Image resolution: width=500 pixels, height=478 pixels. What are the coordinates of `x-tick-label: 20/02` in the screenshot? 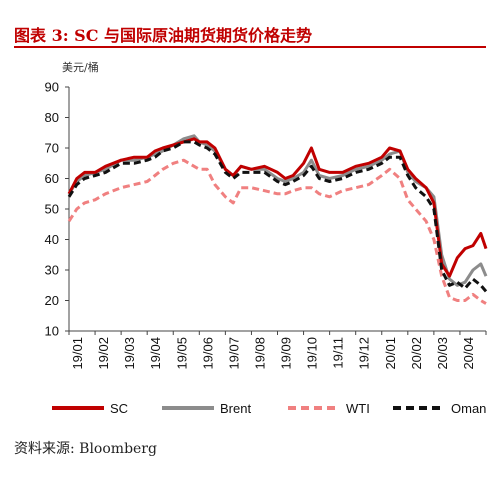 It's located at (416, 353).